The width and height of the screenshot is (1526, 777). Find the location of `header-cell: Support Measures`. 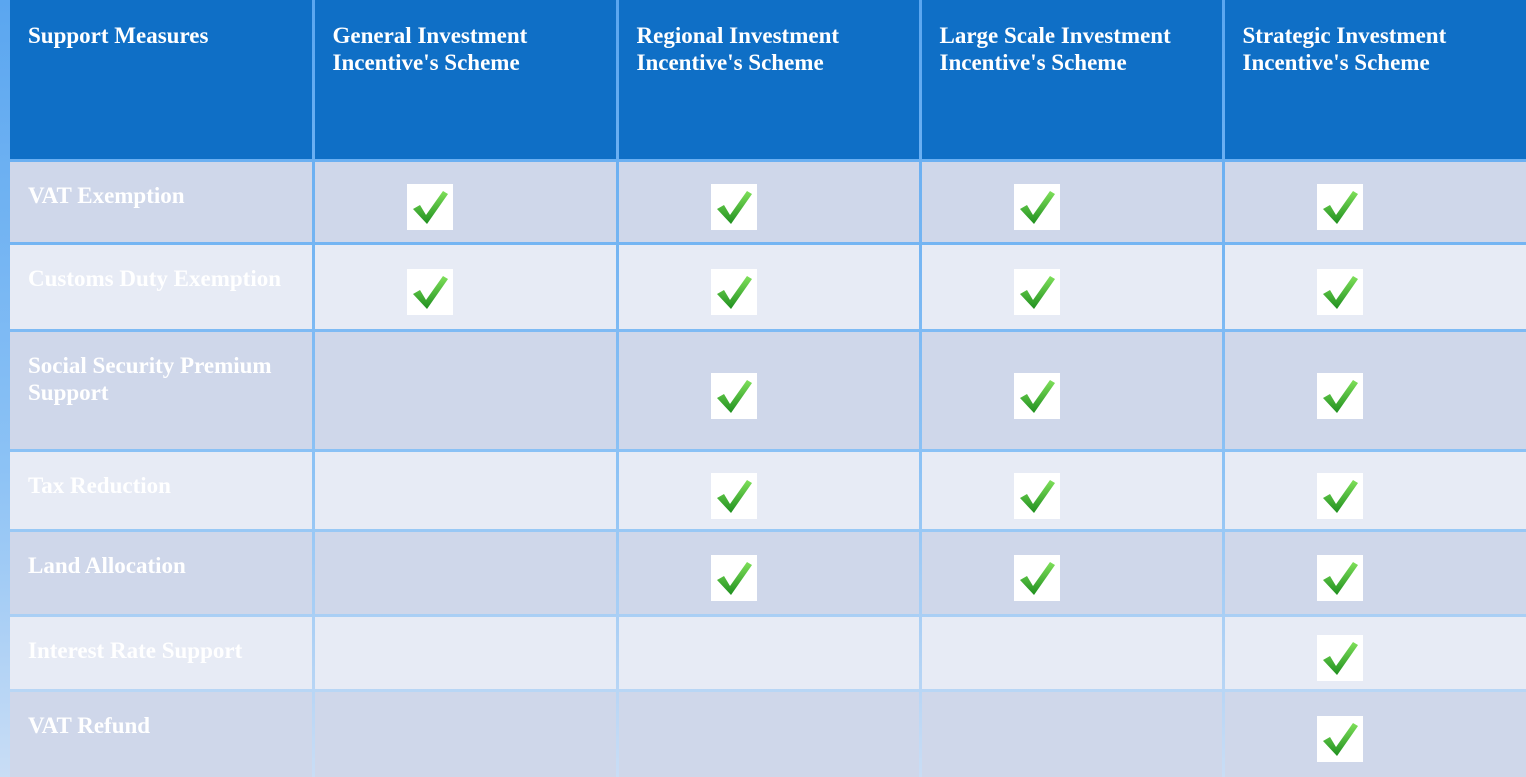

header-cell: Support Measures is located at coordinates (161, 79).